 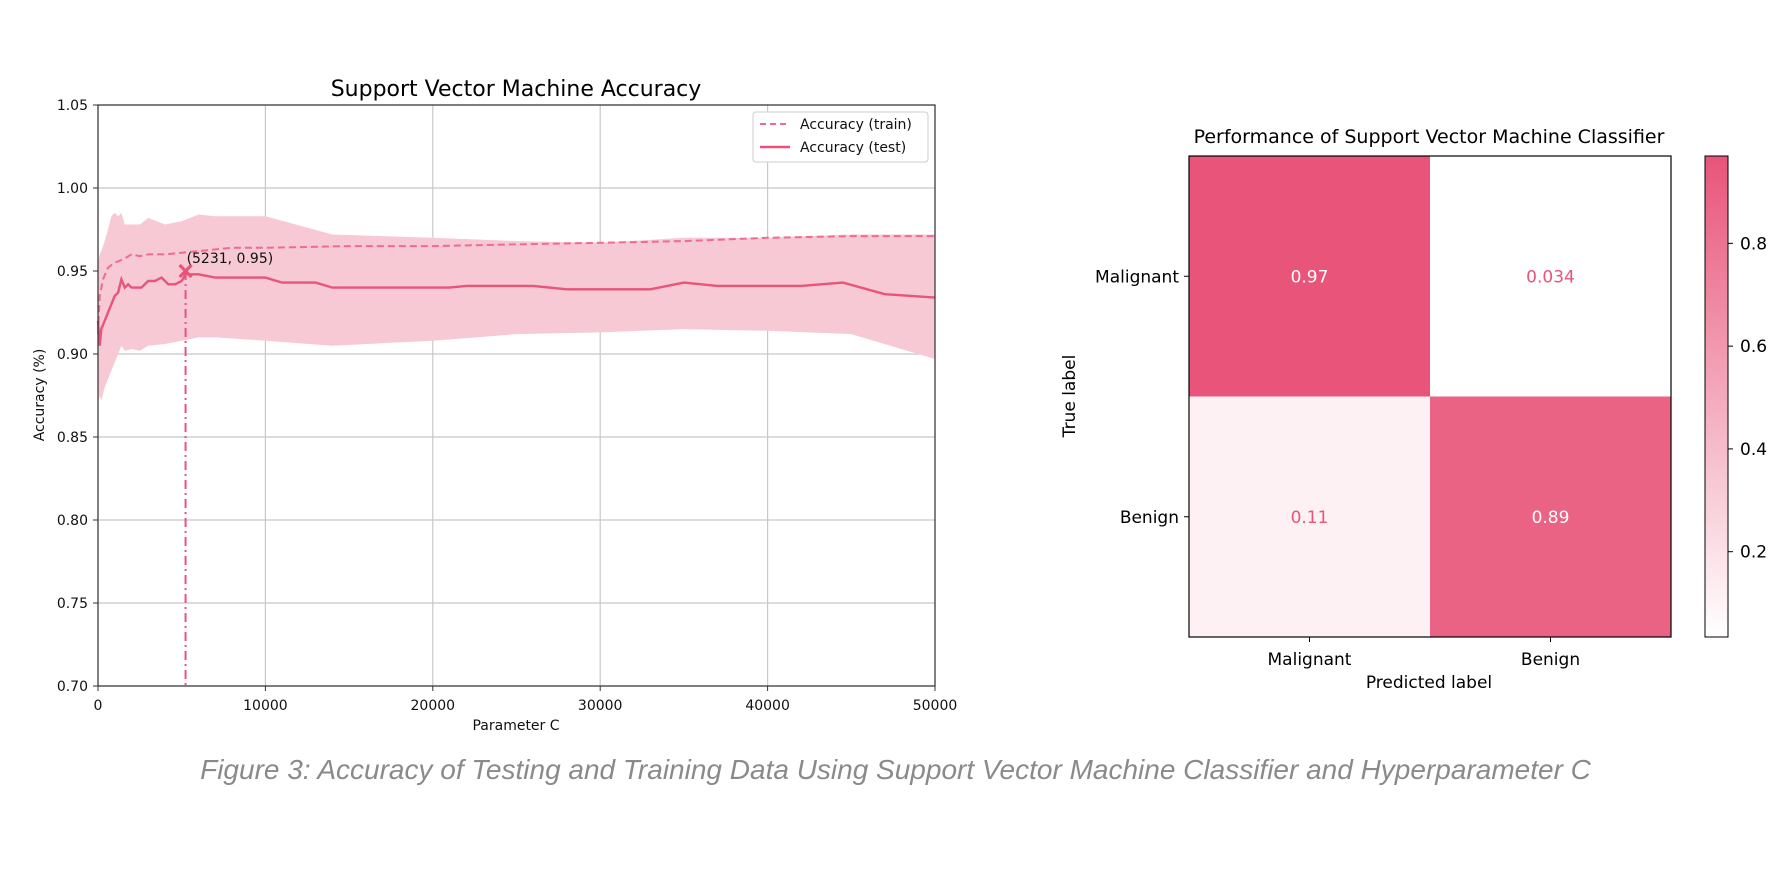 I want to click on colorbar-ticks: 0.2 0.4 0.6 0.8, so click(x=1747, y=398).